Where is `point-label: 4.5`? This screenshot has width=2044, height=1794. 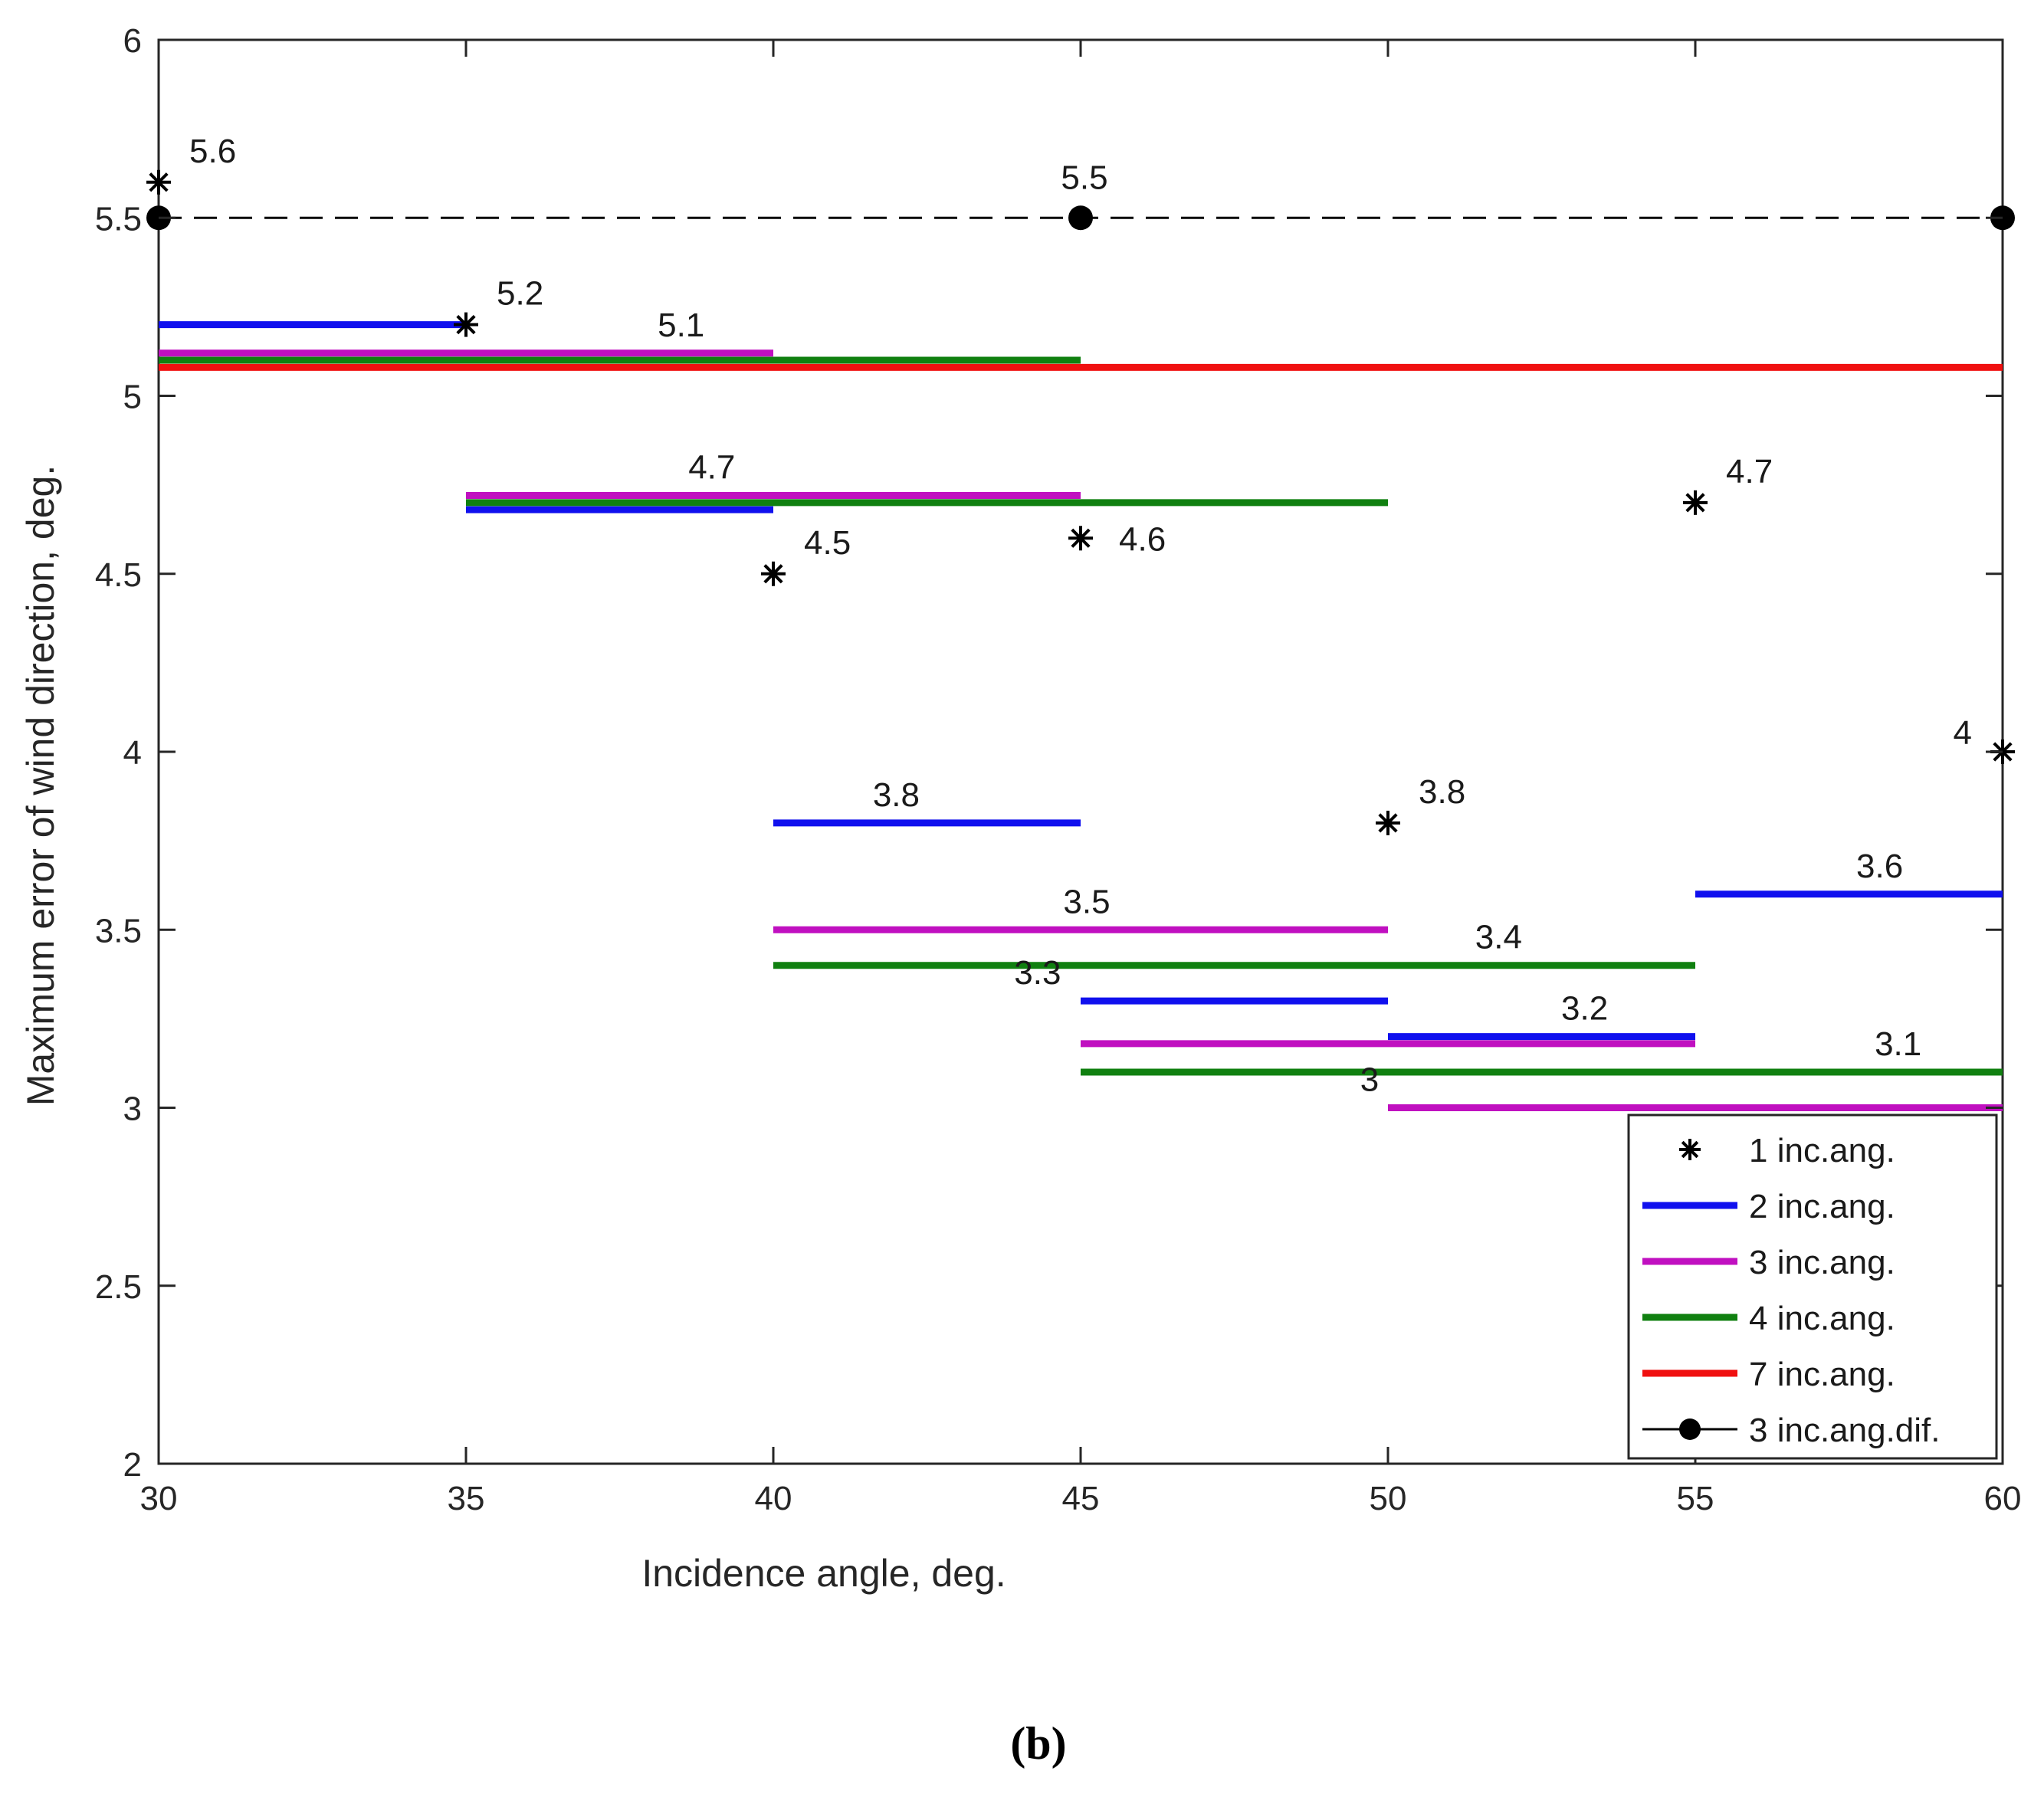
point-label: 4.5 is located at coordinates (828, 543).